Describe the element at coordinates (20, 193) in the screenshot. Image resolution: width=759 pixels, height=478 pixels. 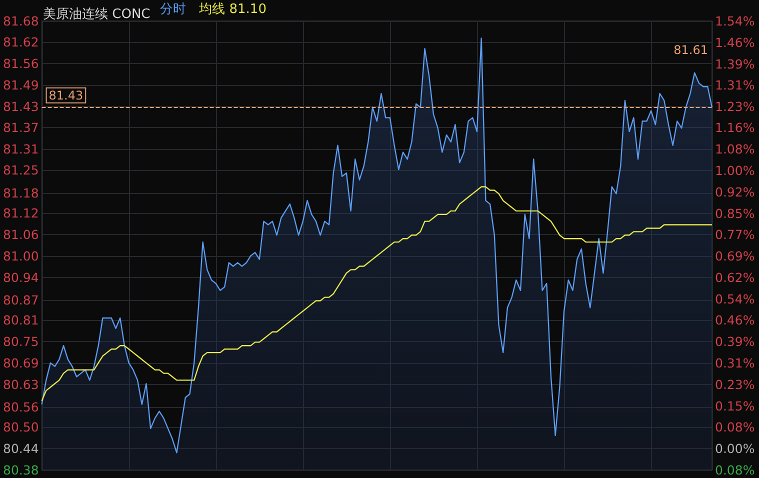
I see `y-tick-label: 81.18` at that location.